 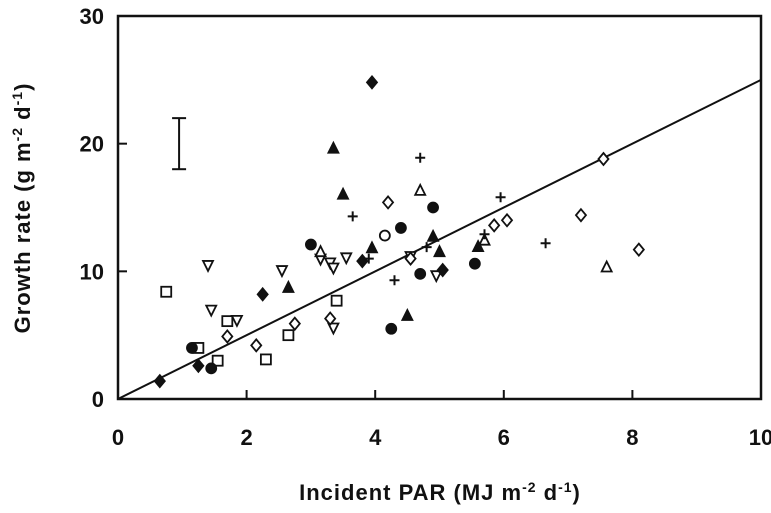 I want to click on x-axis-title: Incident PAR (MJ m-2 d-1), so click(x=440, y=492).